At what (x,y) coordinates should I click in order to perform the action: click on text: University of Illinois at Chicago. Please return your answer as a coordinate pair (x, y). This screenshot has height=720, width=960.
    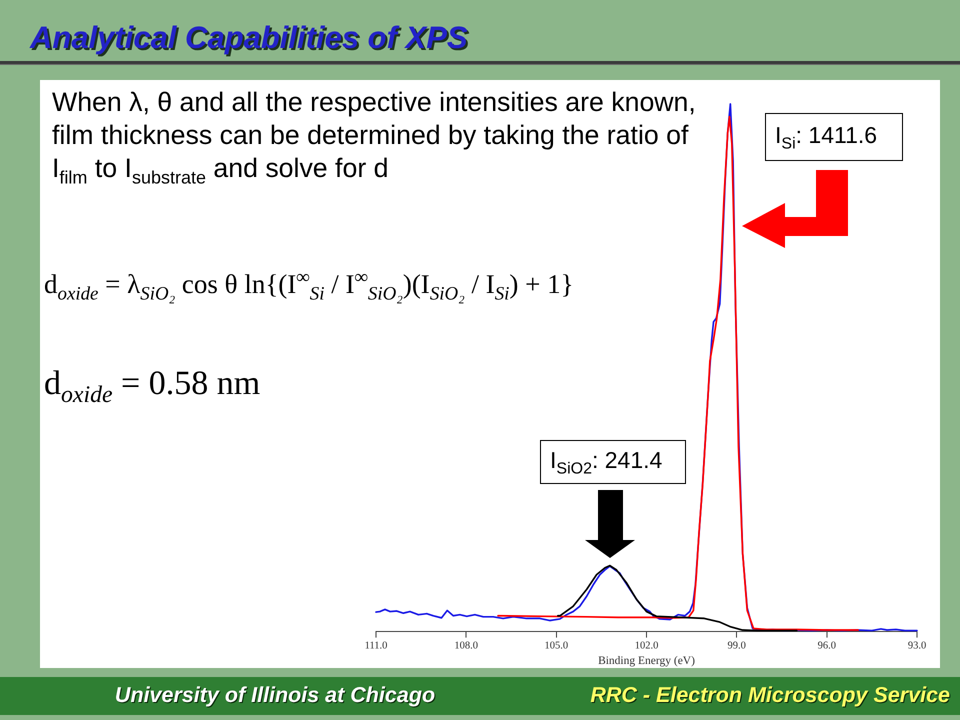
    Looking at the image, I should click on (275, 696).